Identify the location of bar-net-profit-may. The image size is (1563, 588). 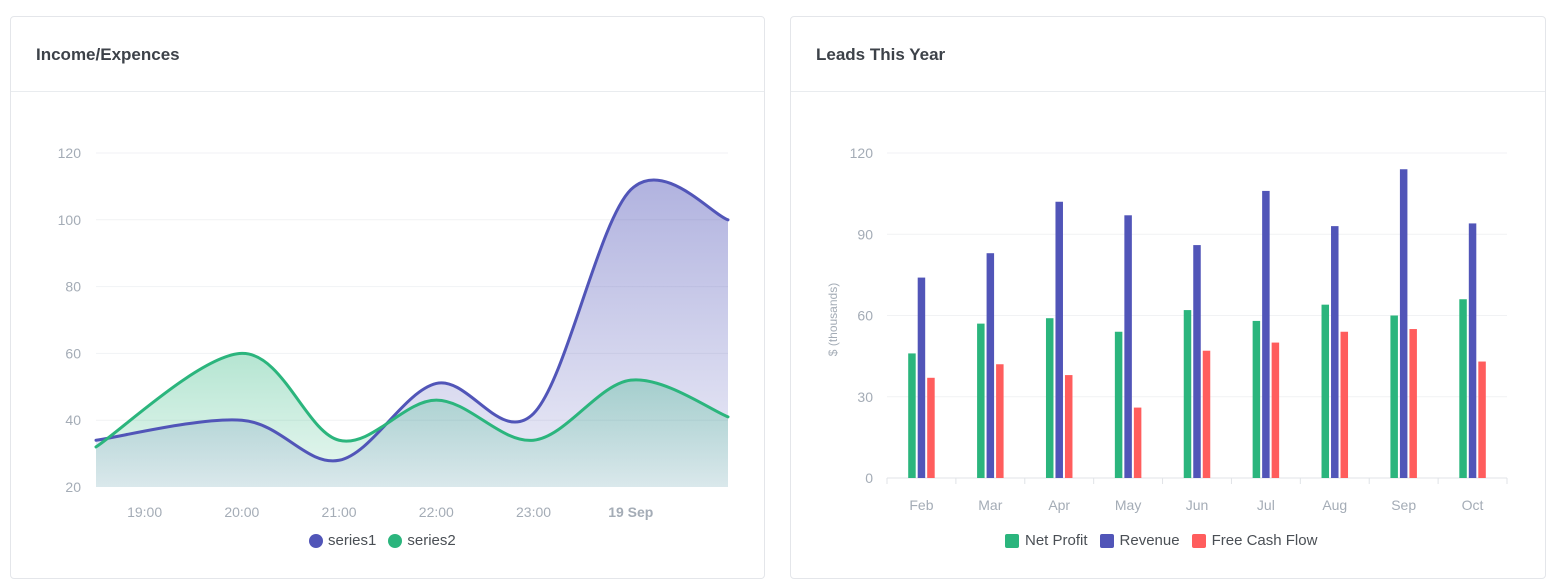
(1118, 404).